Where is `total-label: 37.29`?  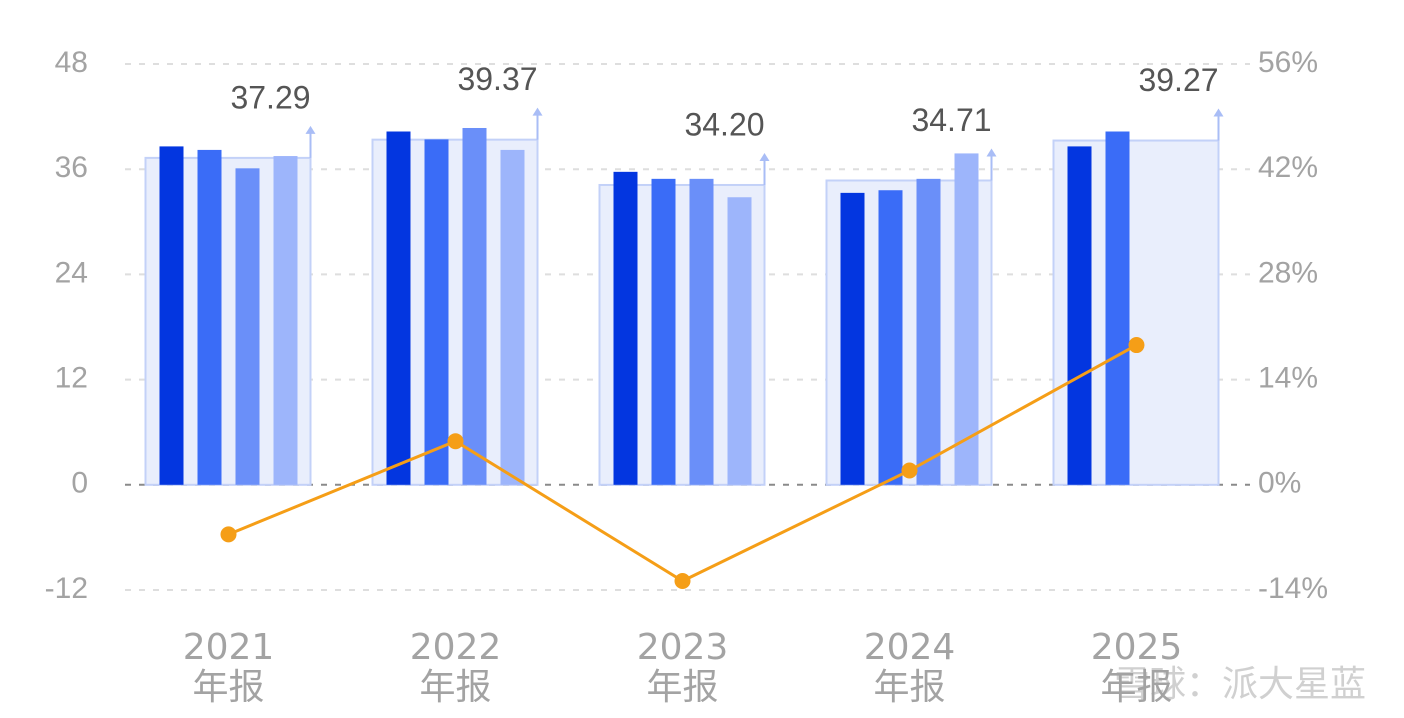
total-label: 37.29 is located at coordinates (270, 97).